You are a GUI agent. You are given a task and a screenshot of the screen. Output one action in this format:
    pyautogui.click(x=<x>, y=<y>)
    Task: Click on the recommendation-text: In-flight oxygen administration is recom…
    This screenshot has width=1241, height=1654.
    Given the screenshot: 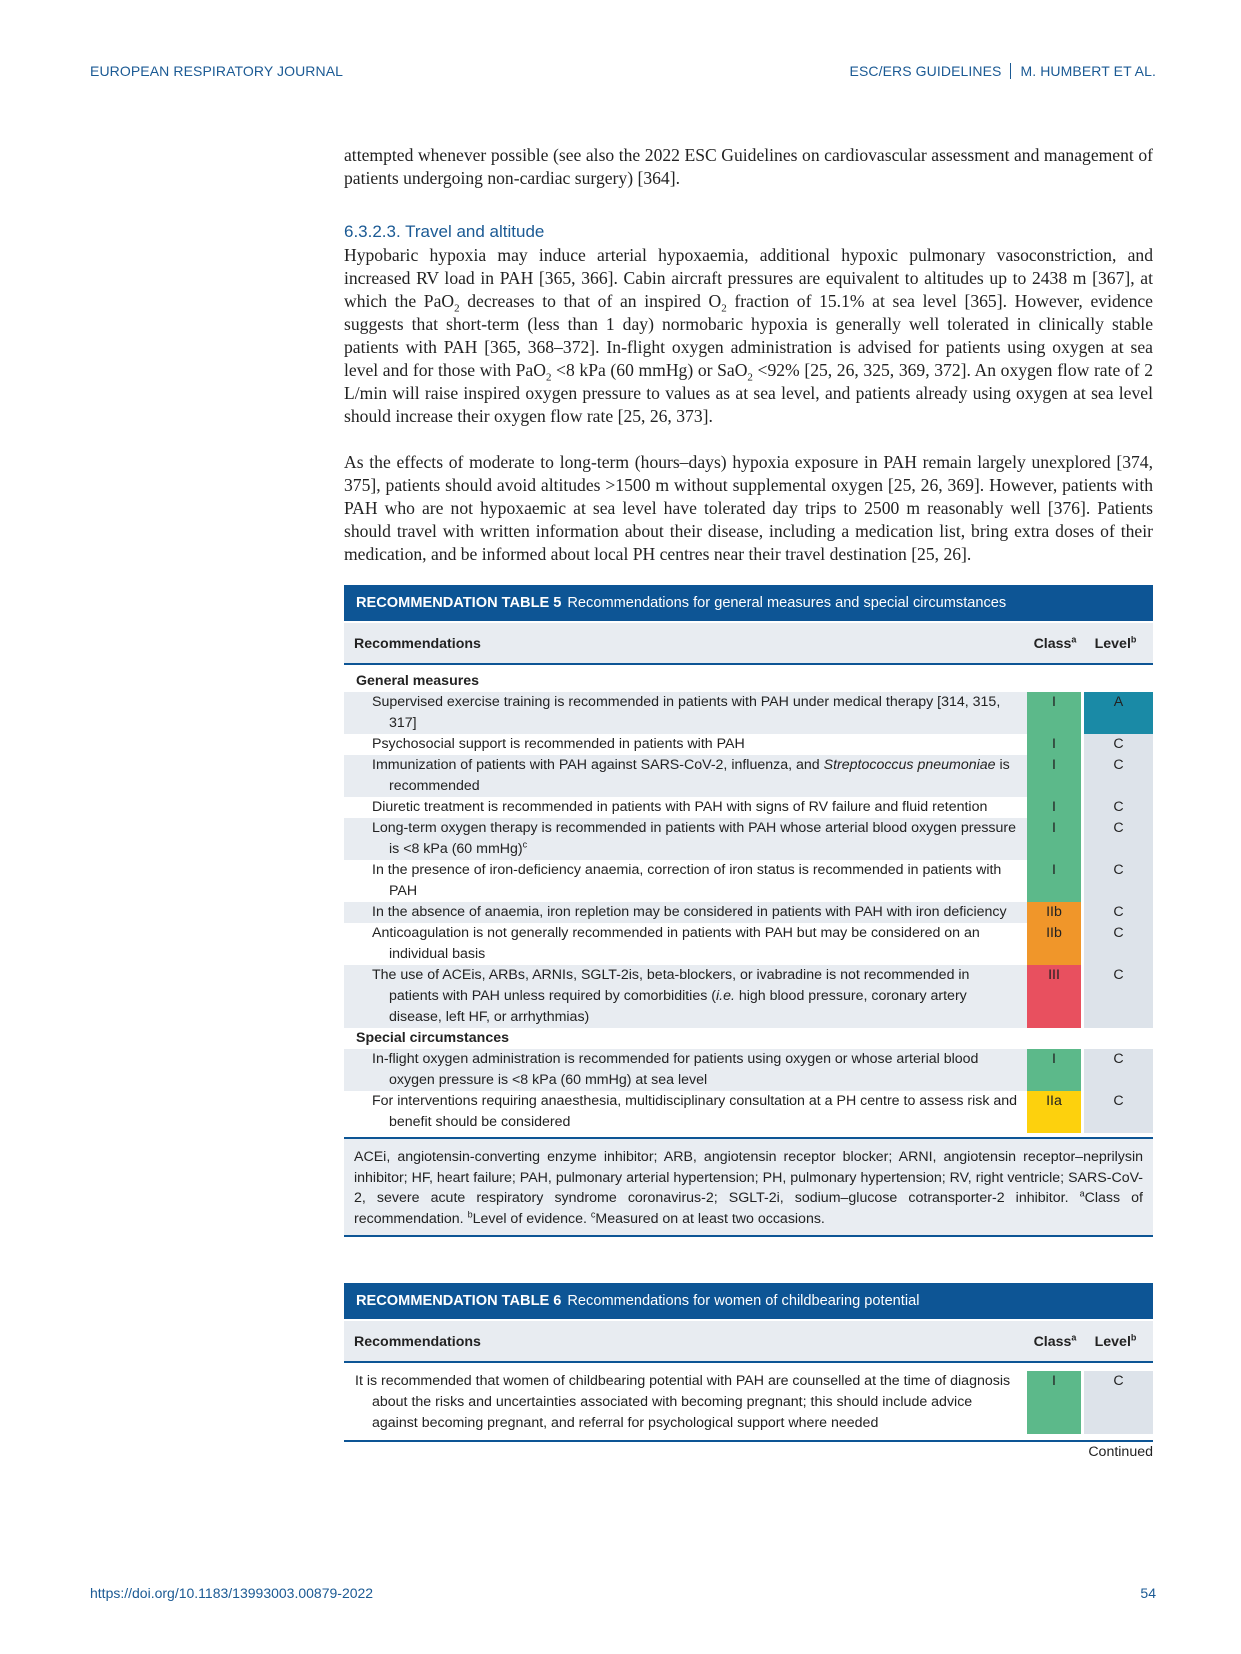 What is the action you would take?
    pyautogui.click(x=685, y=1070)
    